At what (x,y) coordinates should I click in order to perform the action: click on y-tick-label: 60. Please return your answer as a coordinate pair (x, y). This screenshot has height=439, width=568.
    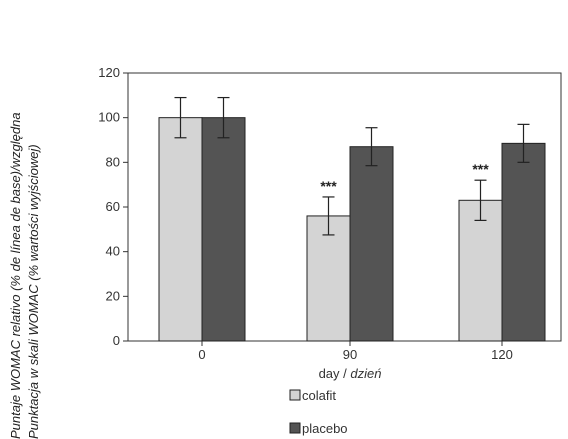
    Looking at the image, I should click on (113, 206).